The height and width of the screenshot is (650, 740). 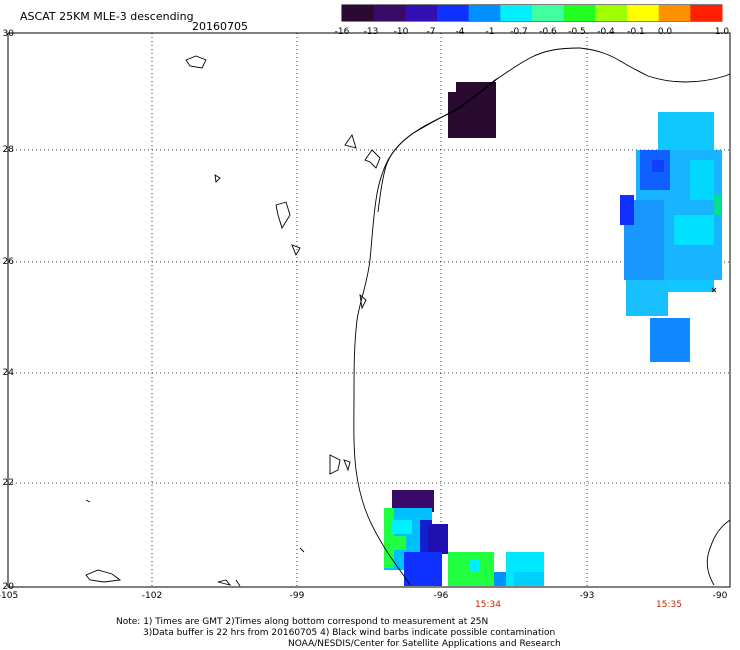 What do you see at coordinates (665, 32) in the screenshot?
I see `colorbar-label: 0.0` at bounding box center [665, 32].